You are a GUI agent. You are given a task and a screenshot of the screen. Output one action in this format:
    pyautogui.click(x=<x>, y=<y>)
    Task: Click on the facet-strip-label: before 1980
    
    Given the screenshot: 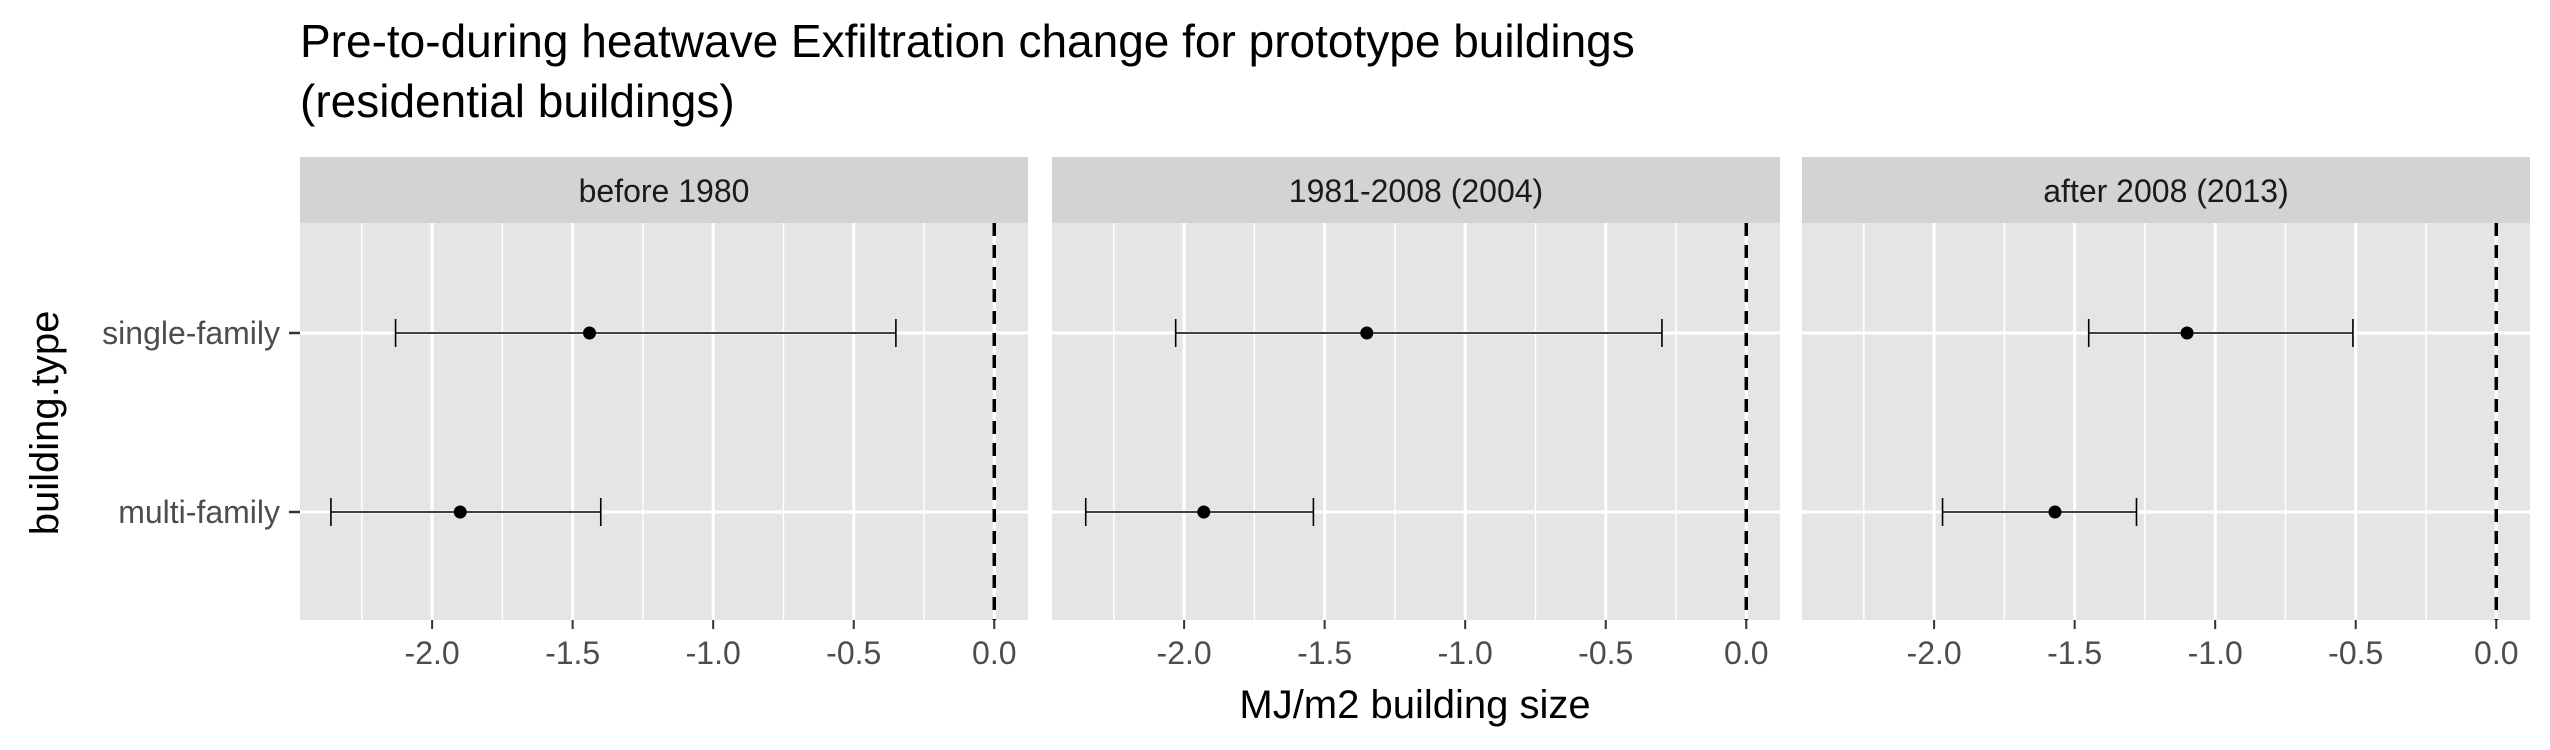 What is the action you would take?
    pyautogui.click(x=664, y=191)
    